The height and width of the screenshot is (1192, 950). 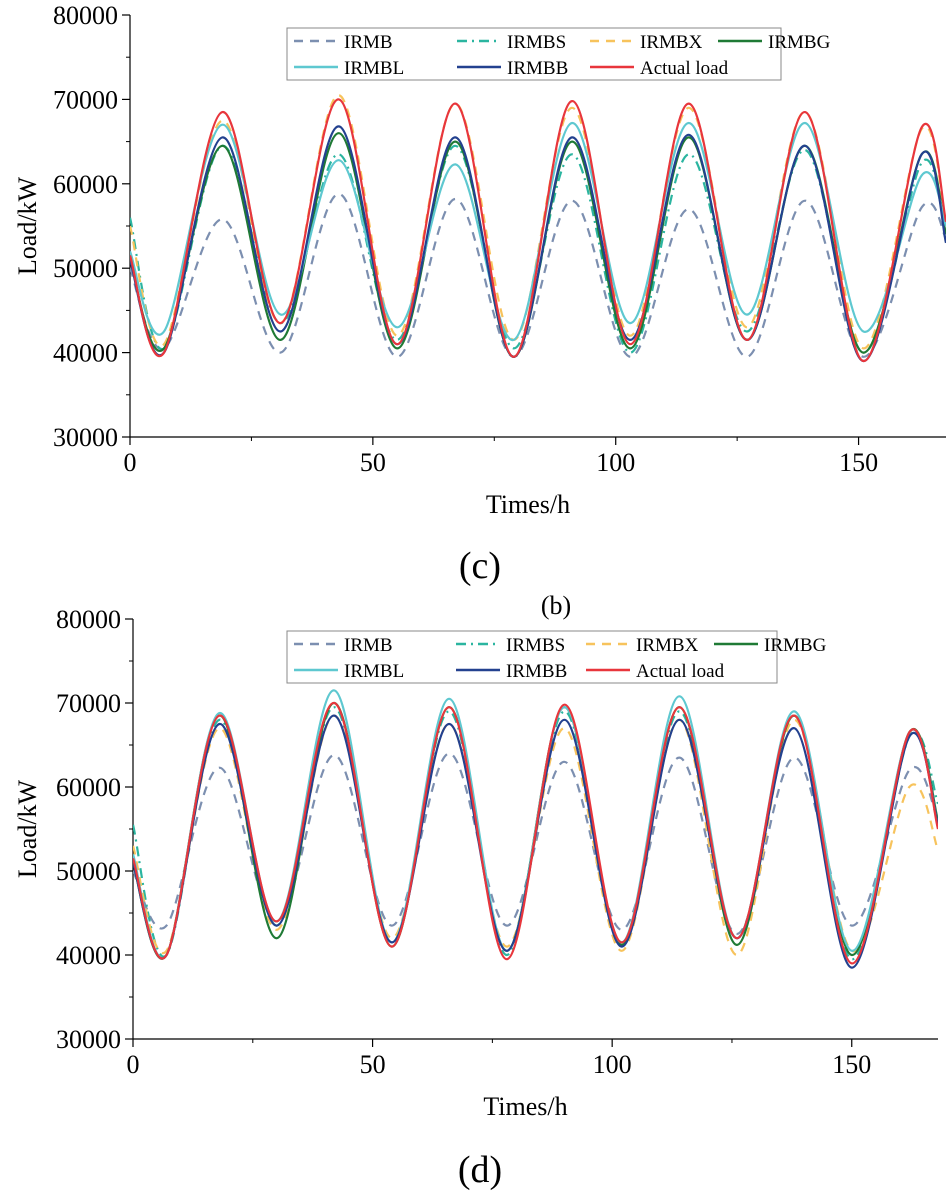 What do you see at coordinates (480, 566) in the screenshot?
I see `panel-label-c: (c)` at bounding box center [480, 566].